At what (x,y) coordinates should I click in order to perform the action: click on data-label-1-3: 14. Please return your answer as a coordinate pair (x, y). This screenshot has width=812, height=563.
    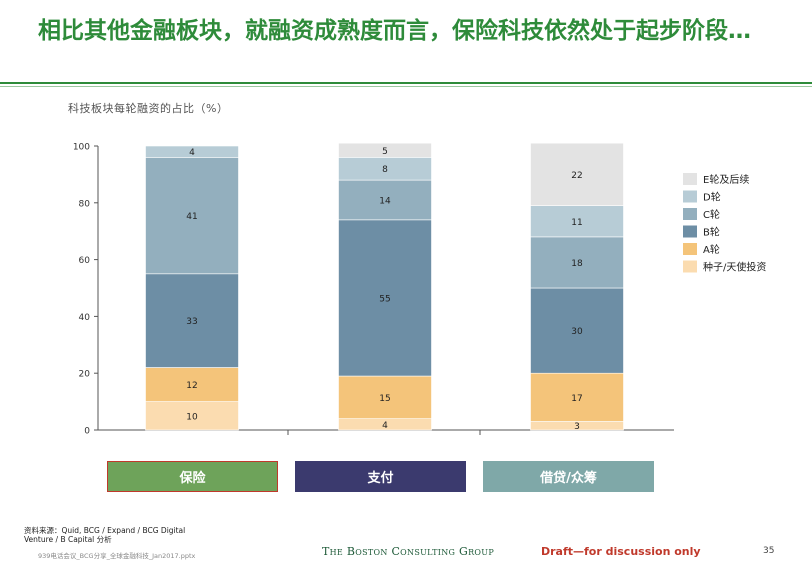
    Looking at the image, I should click on (385, 201).